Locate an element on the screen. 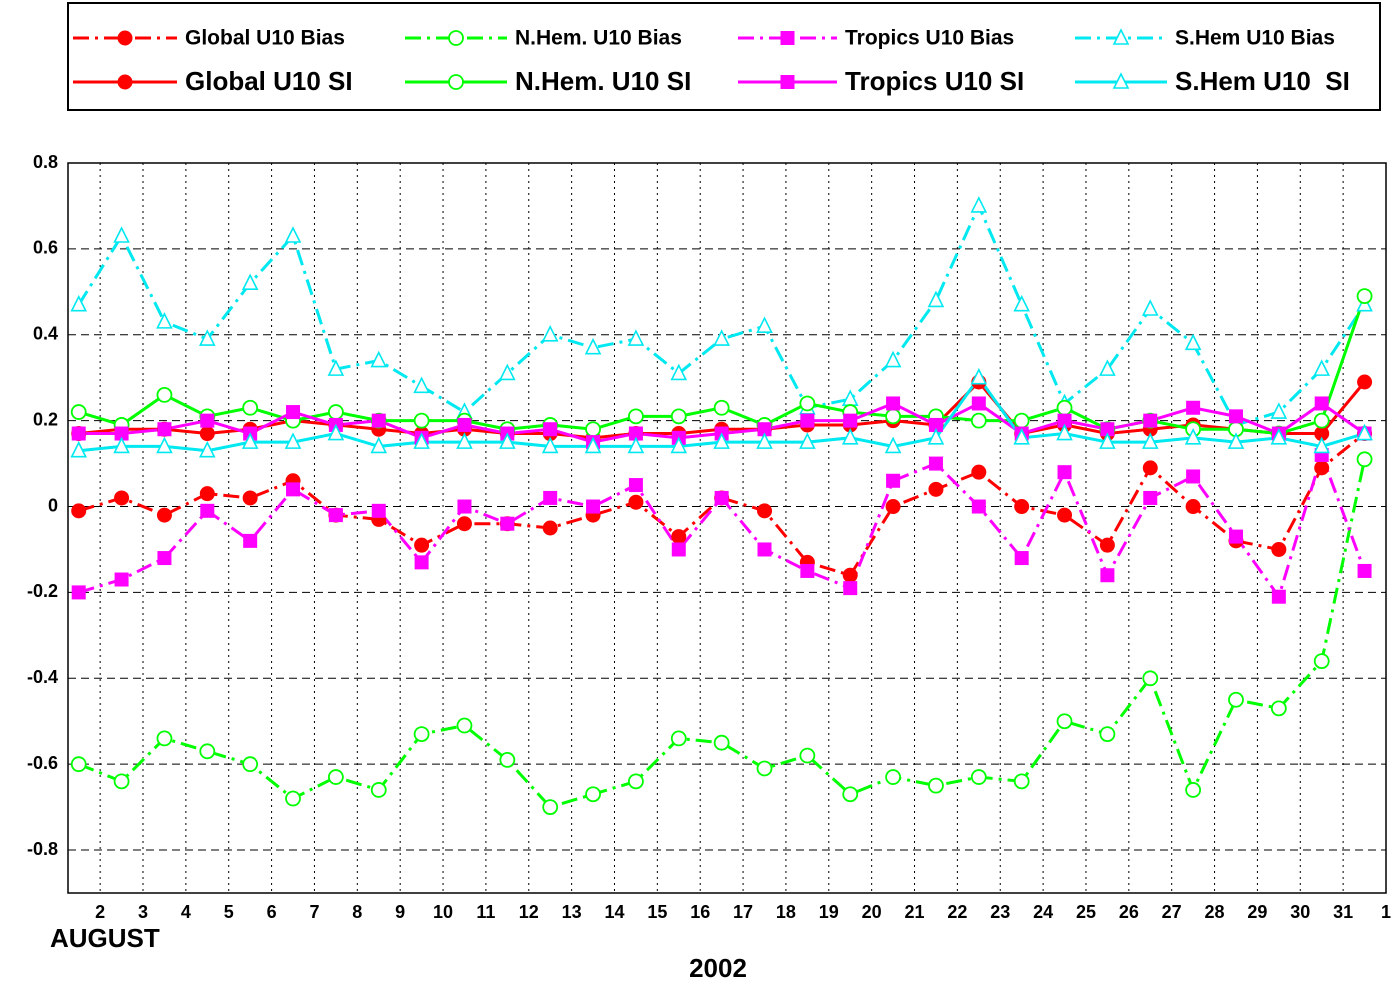 Image resolution: width=1396 pixels, height=985 pixels. x-tick-label: 4 is located at coordinates (186, 912).